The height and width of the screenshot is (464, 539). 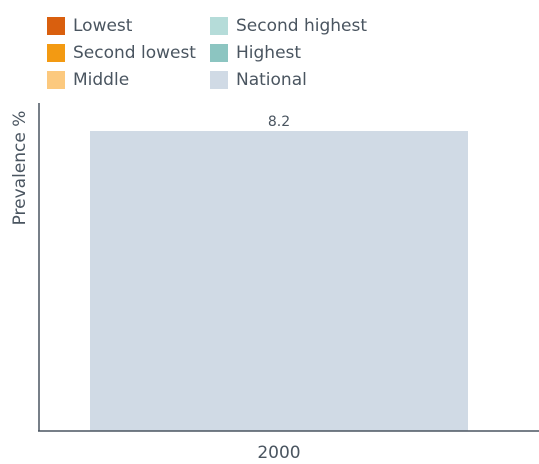 What do you see at coordinates (56, 52) in the screenshot?
I see `legend-swatch-second-lowest` at bounding box center [56, 52].